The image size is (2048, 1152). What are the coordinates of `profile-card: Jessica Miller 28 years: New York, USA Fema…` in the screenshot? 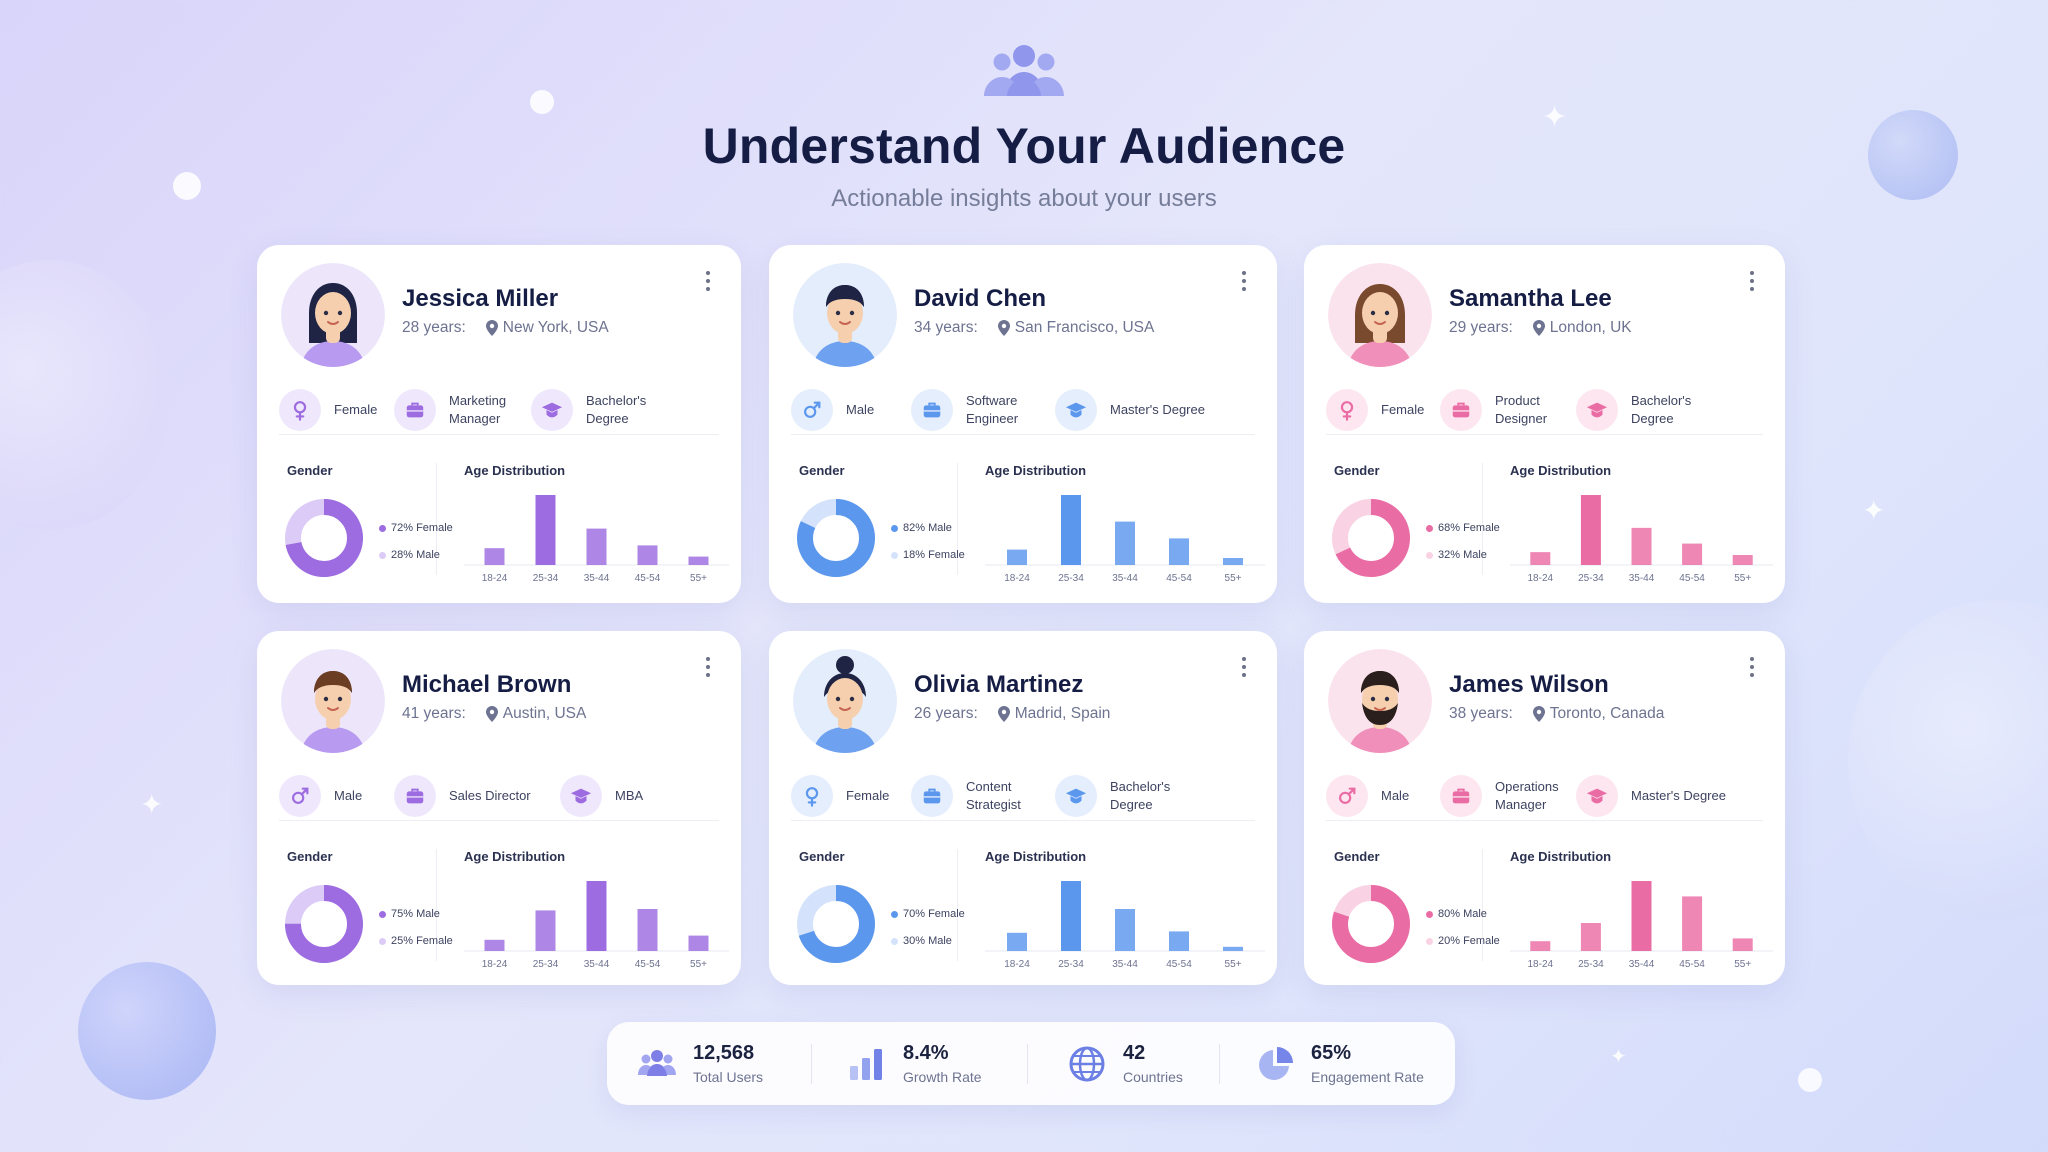 It's located at (499, 424).